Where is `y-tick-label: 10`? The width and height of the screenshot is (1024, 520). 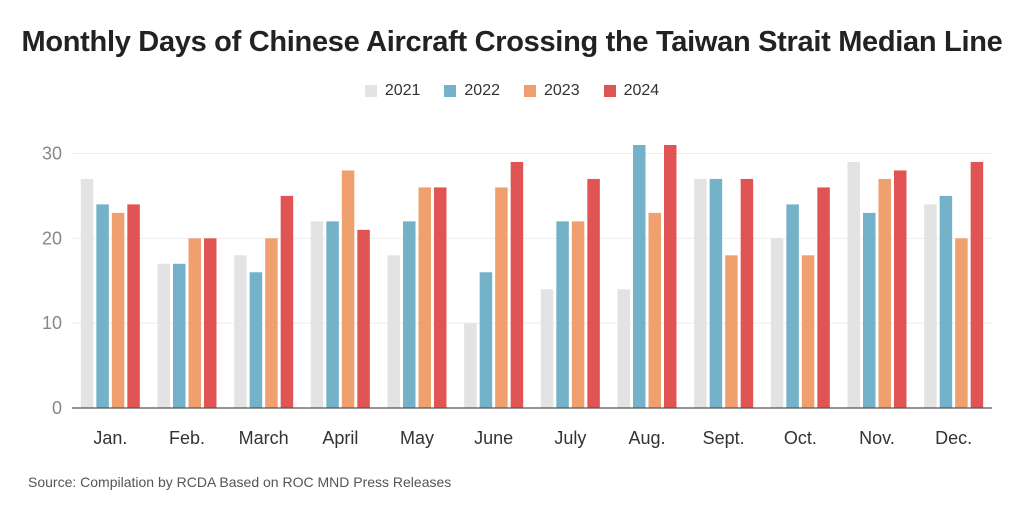 y-tick-label: 10 is located at coordinates (52, 323).